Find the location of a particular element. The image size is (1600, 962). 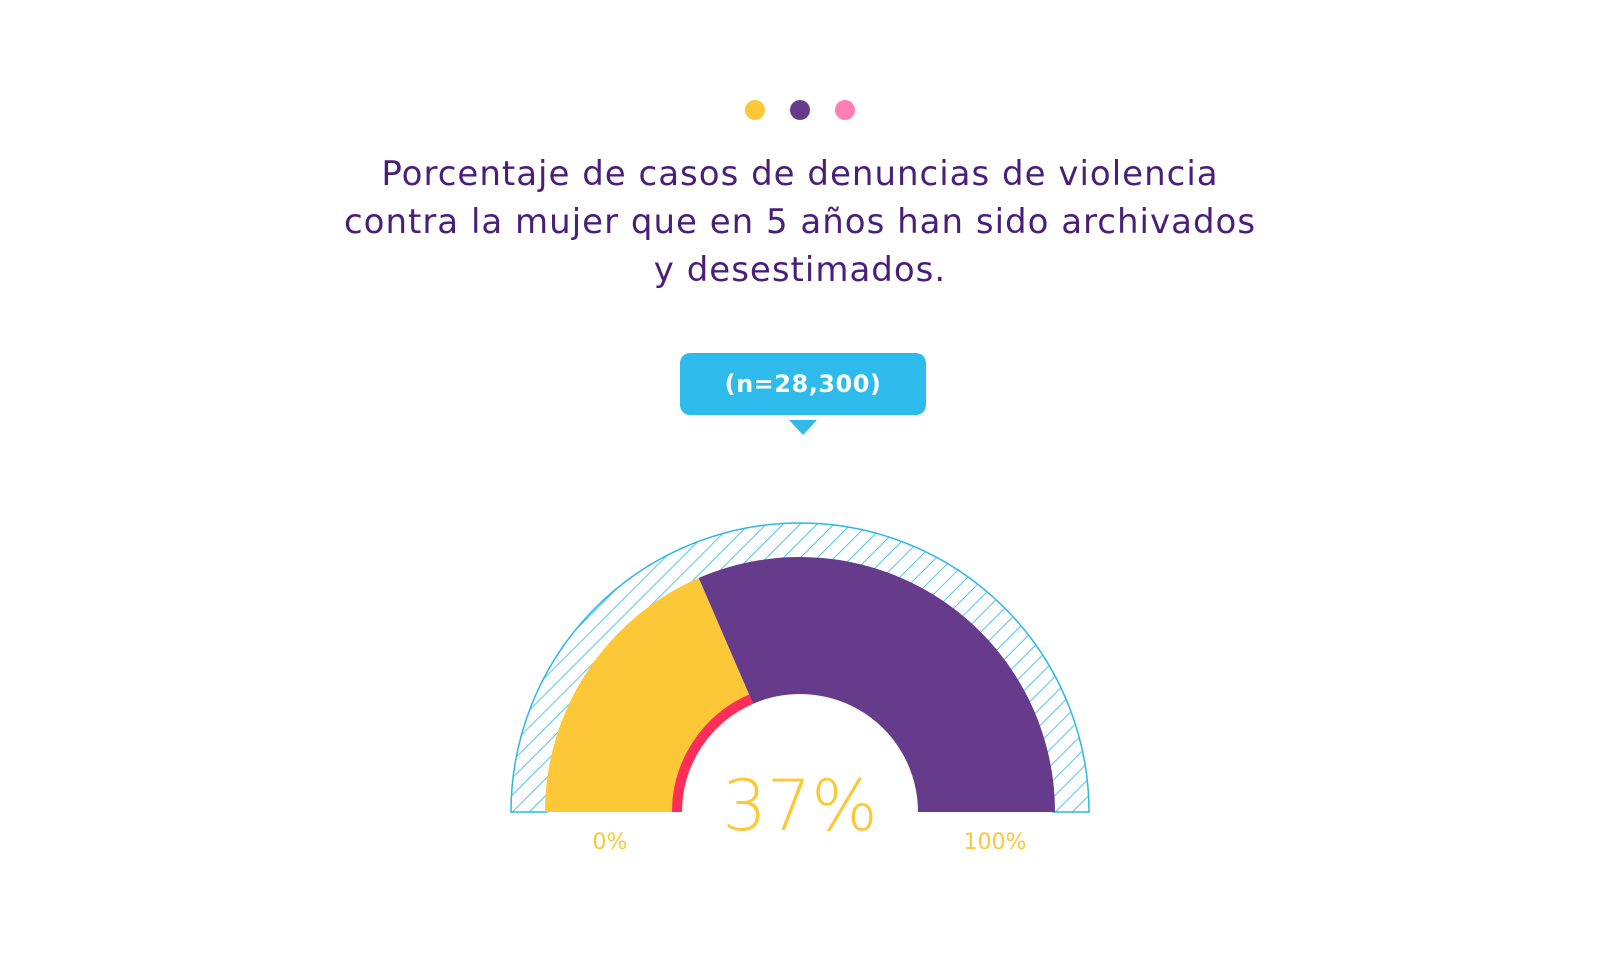

decorative-dots is located at coordinates (800, 110).